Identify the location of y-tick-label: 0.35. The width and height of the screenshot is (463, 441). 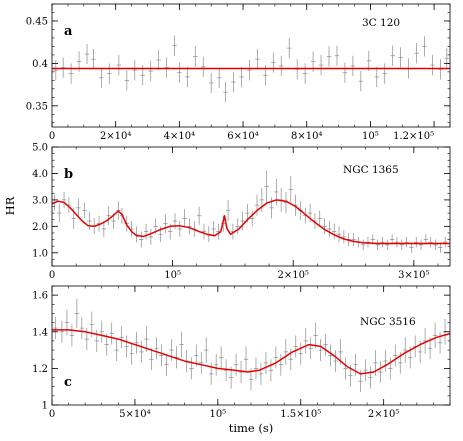
(37, 106).